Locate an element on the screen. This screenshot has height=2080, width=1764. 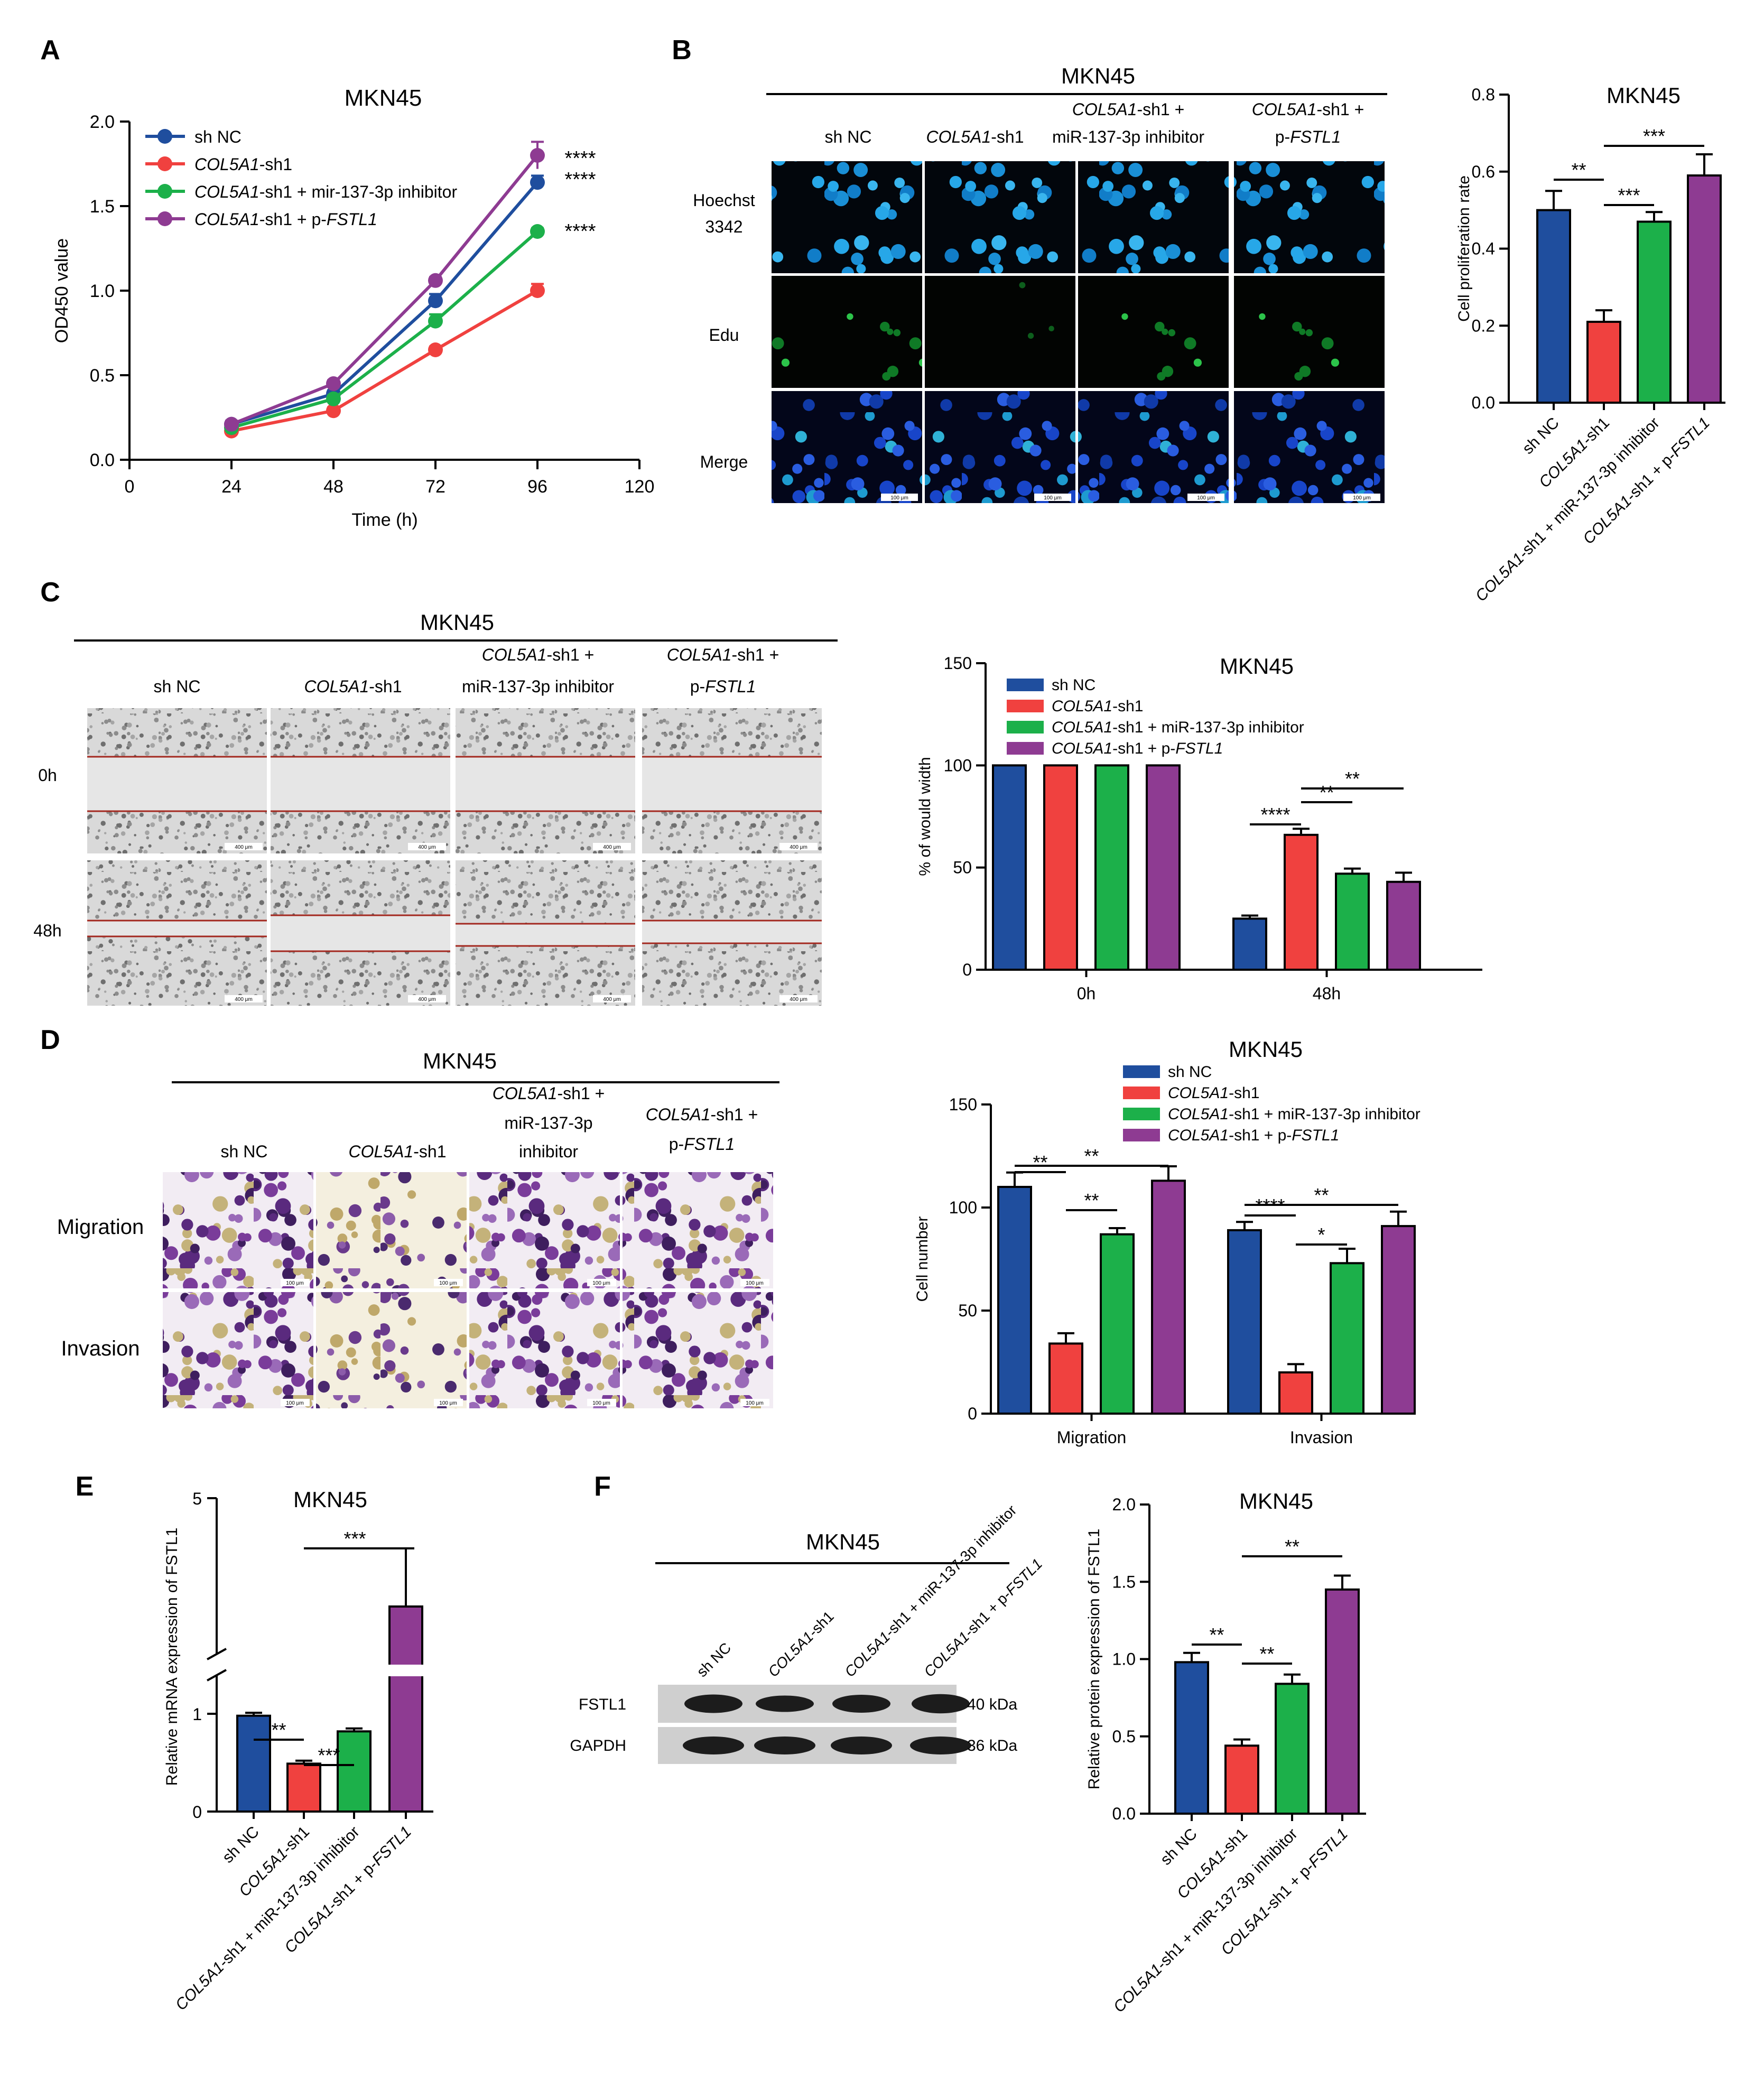
chart-C-legend-label-3: COL5A1-sh1 + p-FSTL1 is located at coordinates (1137, 748).